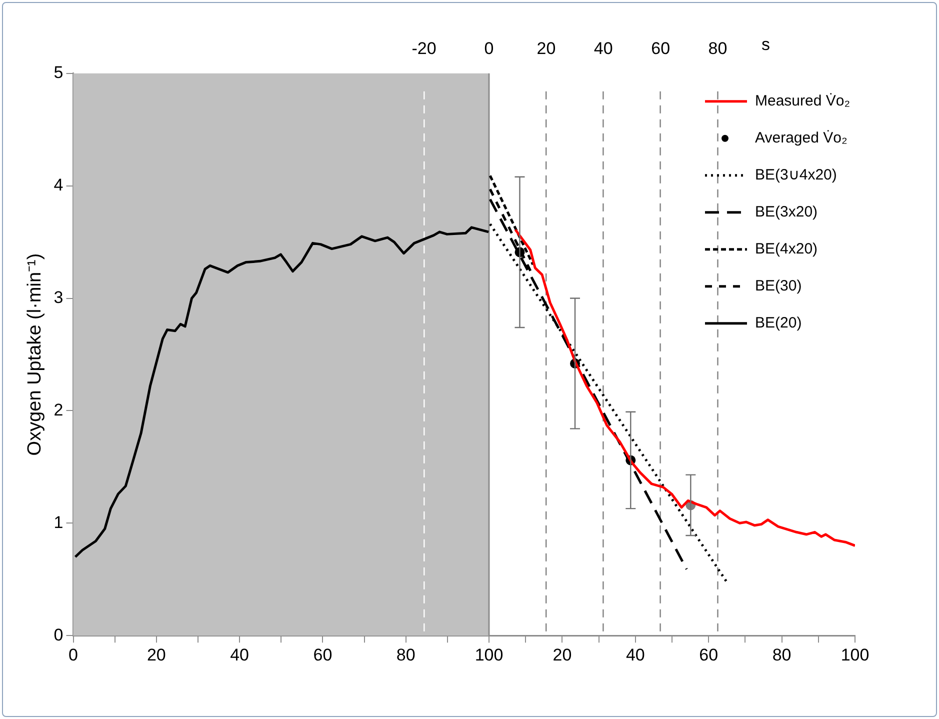  Describe the element at coordinates (786, 249) in the screenshot. I see `legend-label: BE(4x20)` at that location.